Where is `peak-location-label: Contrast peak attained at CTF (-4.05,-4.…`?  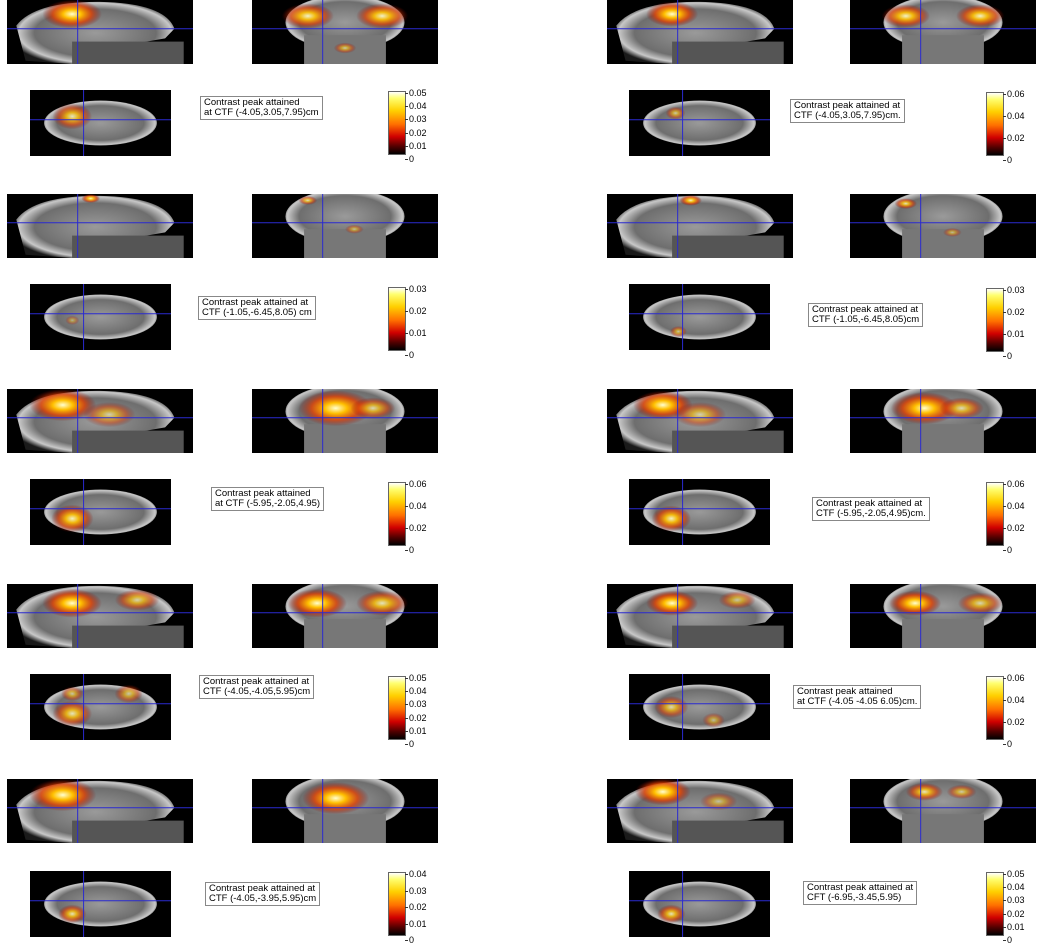 peak-location-label: Contrast peak attained at CTF (-4.05,-4.… is located at coordinates (257, 687).